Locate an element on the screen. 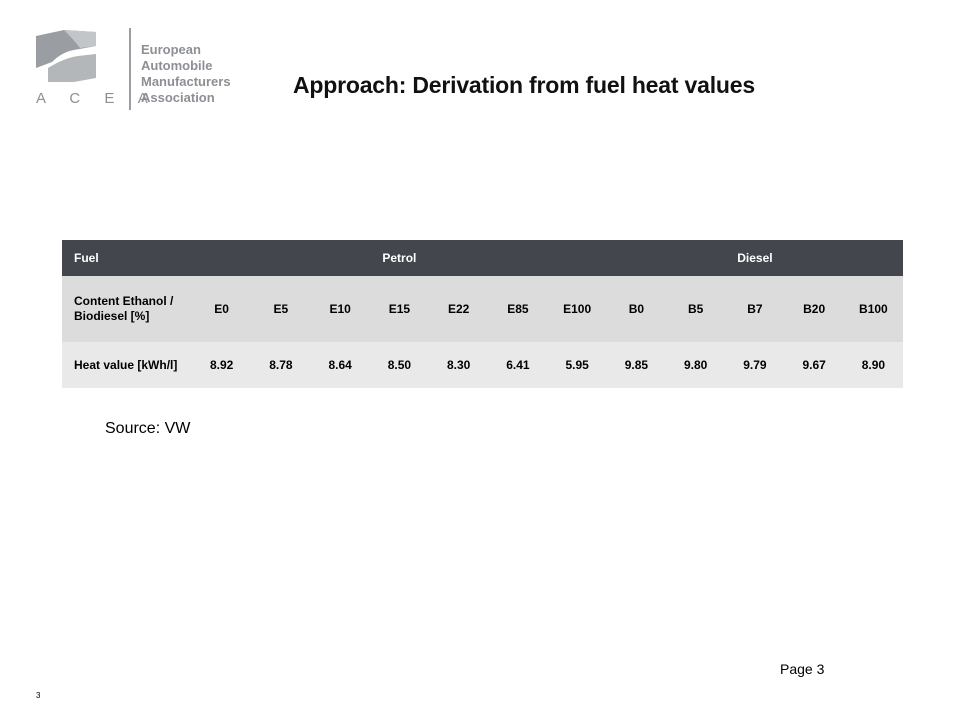 Image resolution: width=960 pixels, height=720 pixels. content-cell: E0 is located at coordinates (222, 309).